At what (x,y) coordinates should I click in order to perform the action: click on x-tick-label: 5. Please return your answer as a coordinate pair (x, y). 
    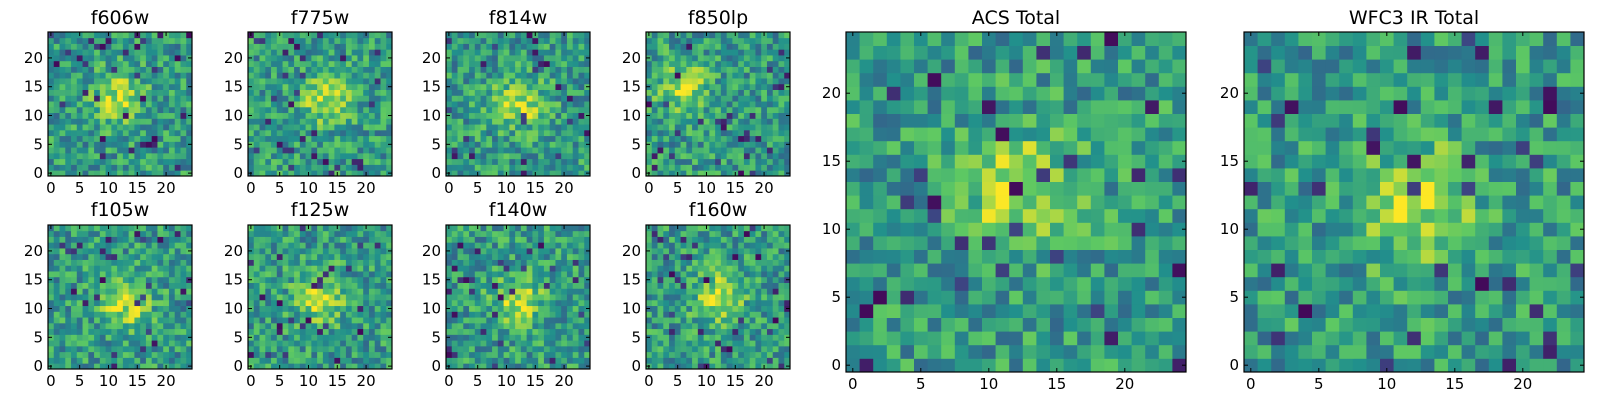
    Looking at the image, I should click on (678, 188).